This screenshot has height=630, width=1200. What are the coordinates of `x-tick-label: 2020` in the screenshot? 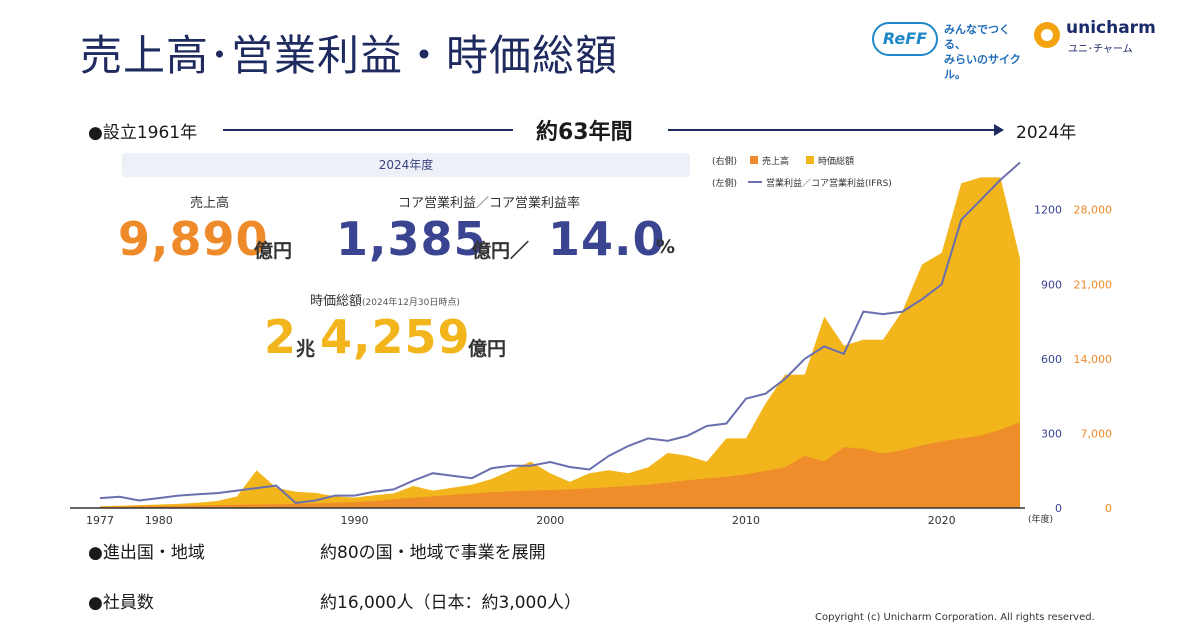 It's located at (942, 520).